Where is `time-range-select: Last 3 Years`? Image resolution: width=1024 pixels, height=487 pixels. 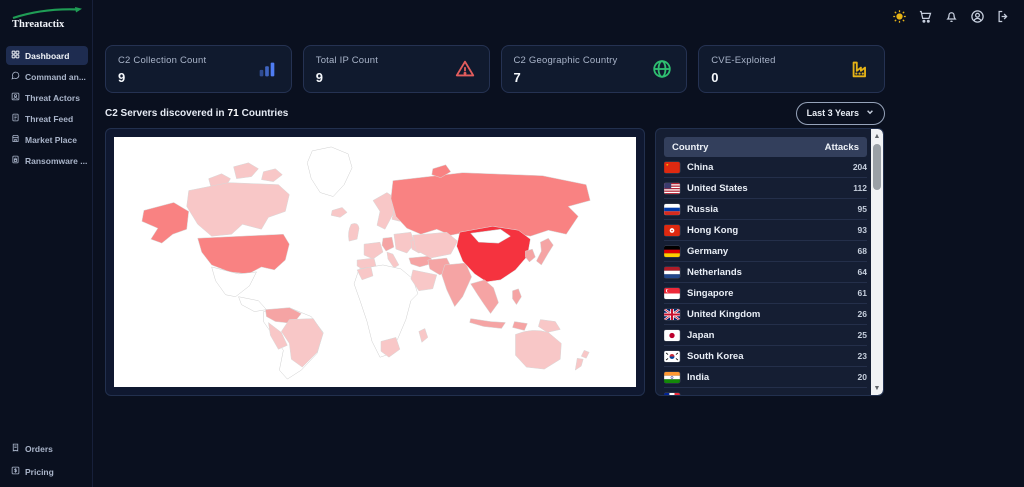
time-range-select: Last 3 Years is located at coordinates (840, 113).